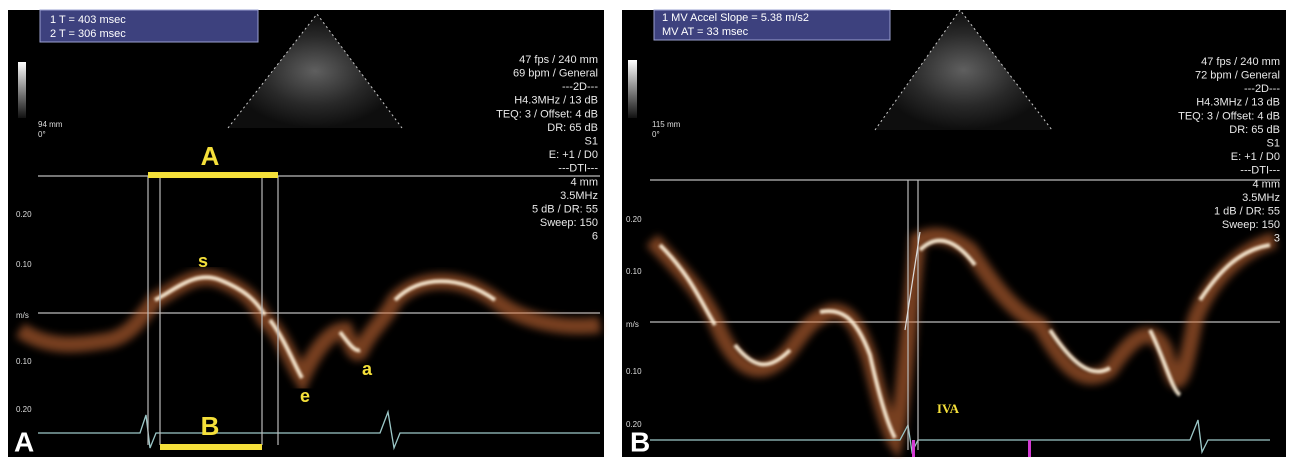  I want to click on setting: 3, so click(1277, 239).